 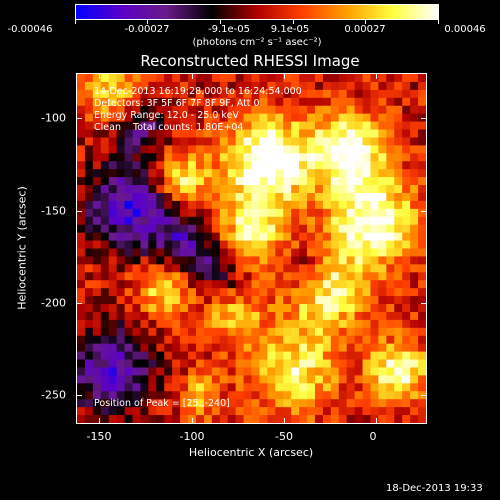 What do you see at coordinates (284, 421) in the screenshot?
I see `x-major-tick` at bounding box center [284, 421].